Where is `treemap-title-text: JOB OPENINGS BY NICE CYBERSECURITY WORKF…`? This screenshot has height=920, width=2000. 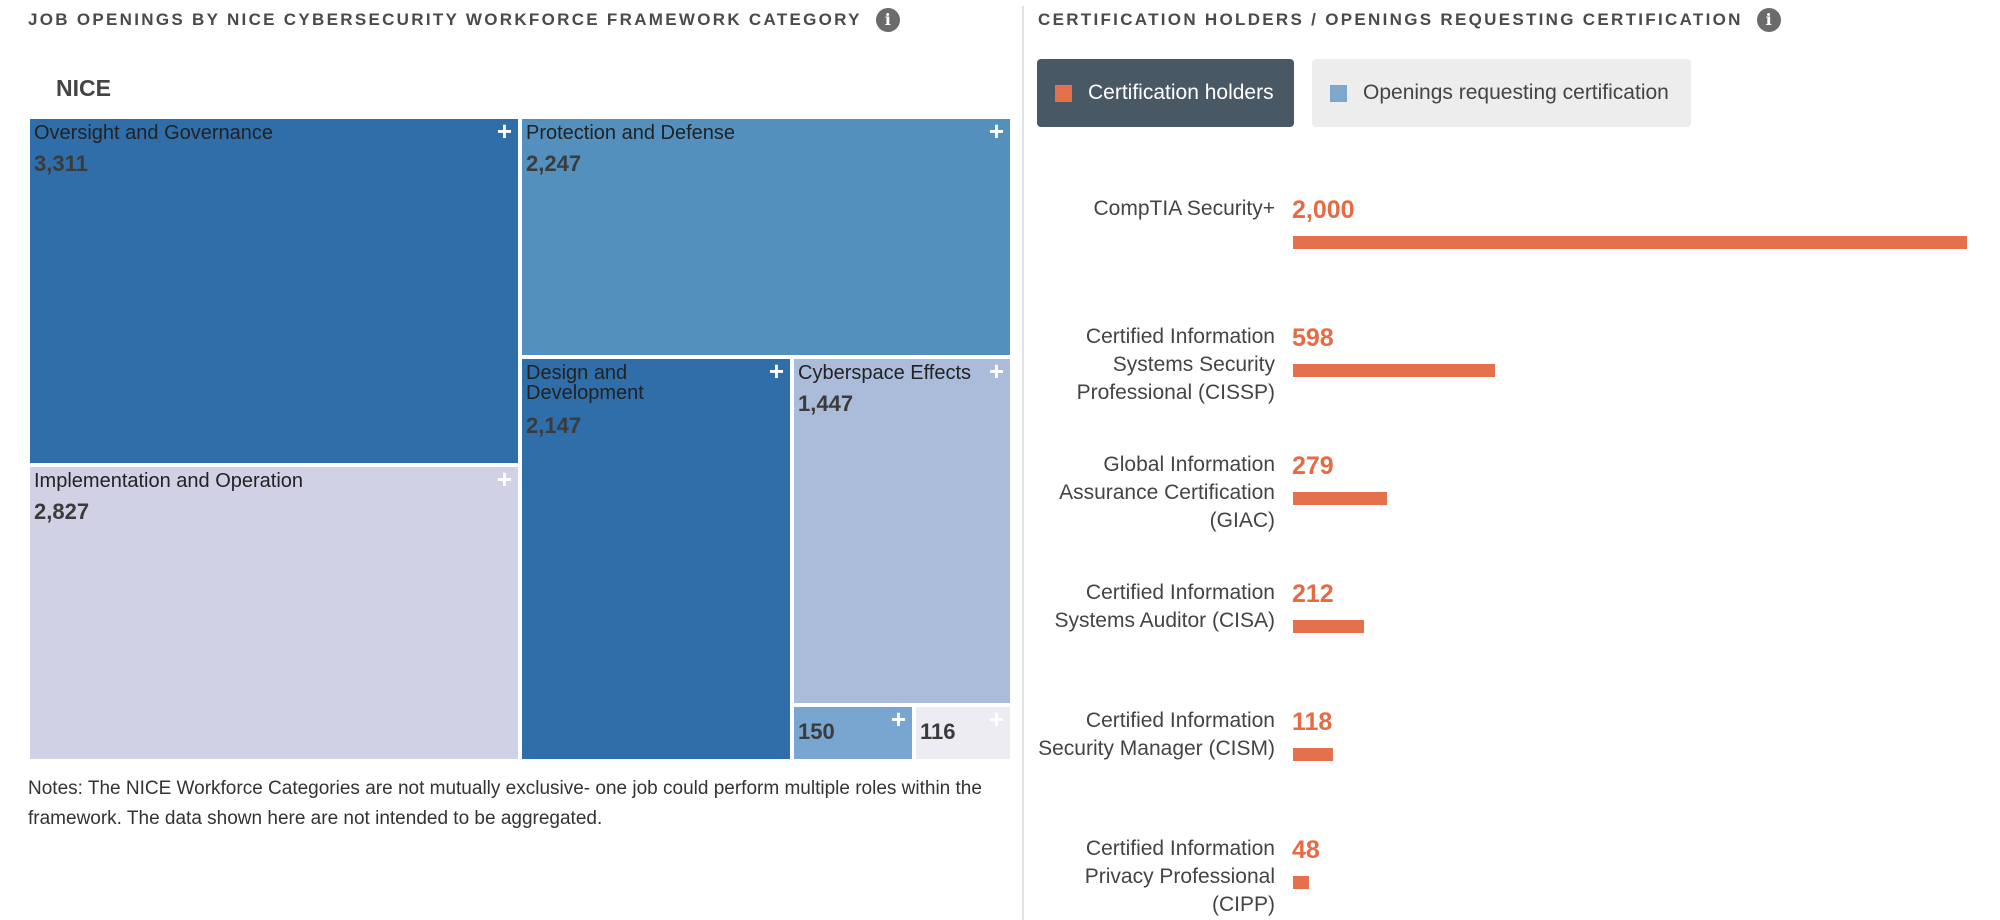 treemap-title-text: JOB OPENINGS BY NICE CYBERSECURITY WORKF… is located at coordinates (445, 19).